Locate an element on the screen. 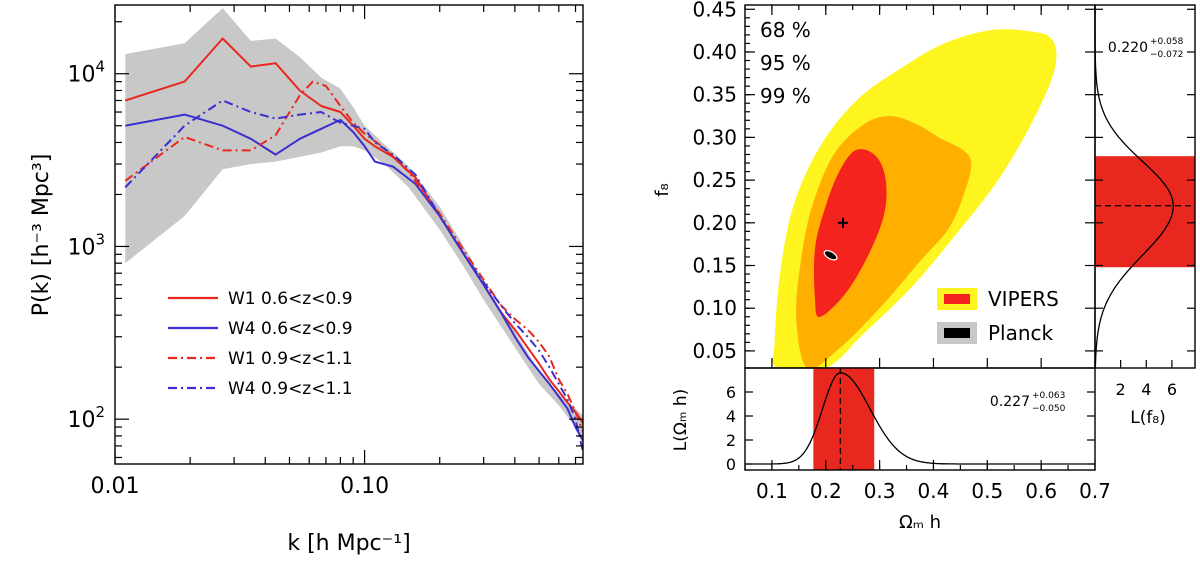 The image size is (1200, 563). y-tick-label: 4 is located at coordinates (731, 416).